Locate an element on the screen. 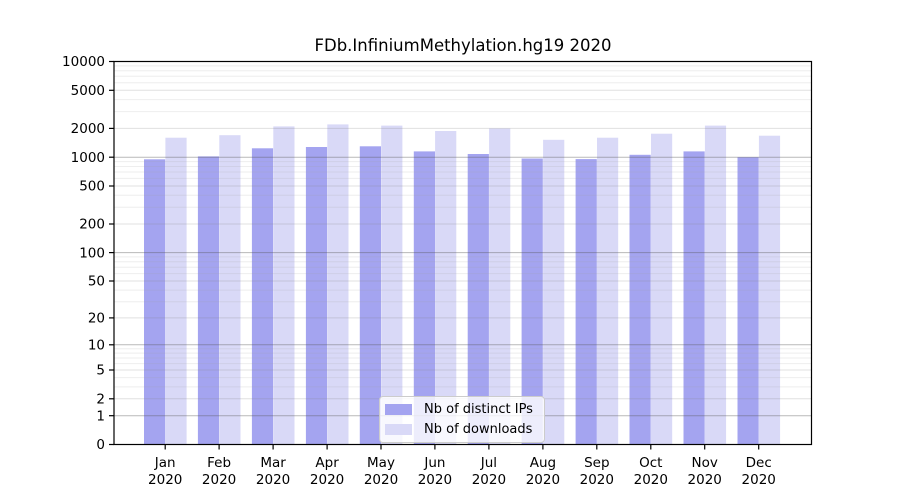  bar-sep-downloads is located at coordinates (608, 290).